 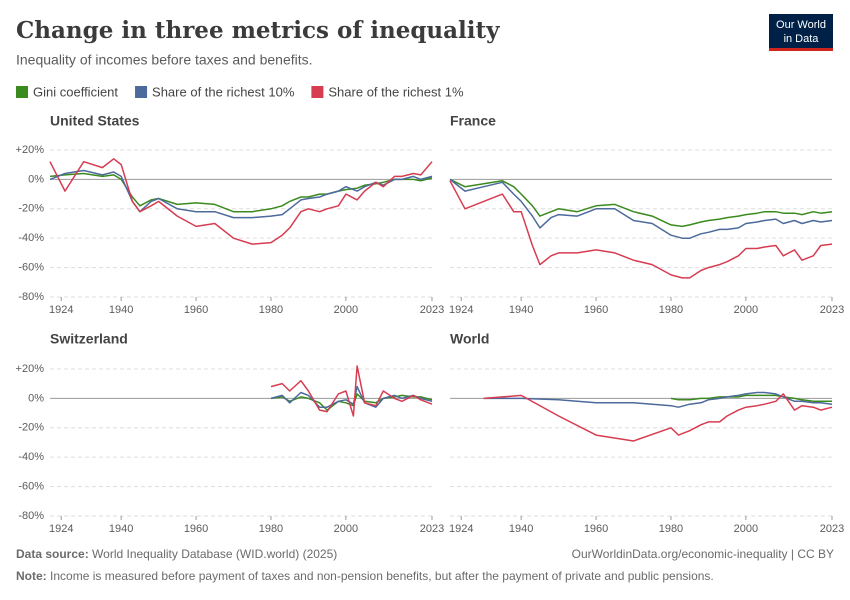 What do you see at coordinates (52, 554) in the screenshot?
I see `source-label: Data source:` at bounding box center [52, 554].